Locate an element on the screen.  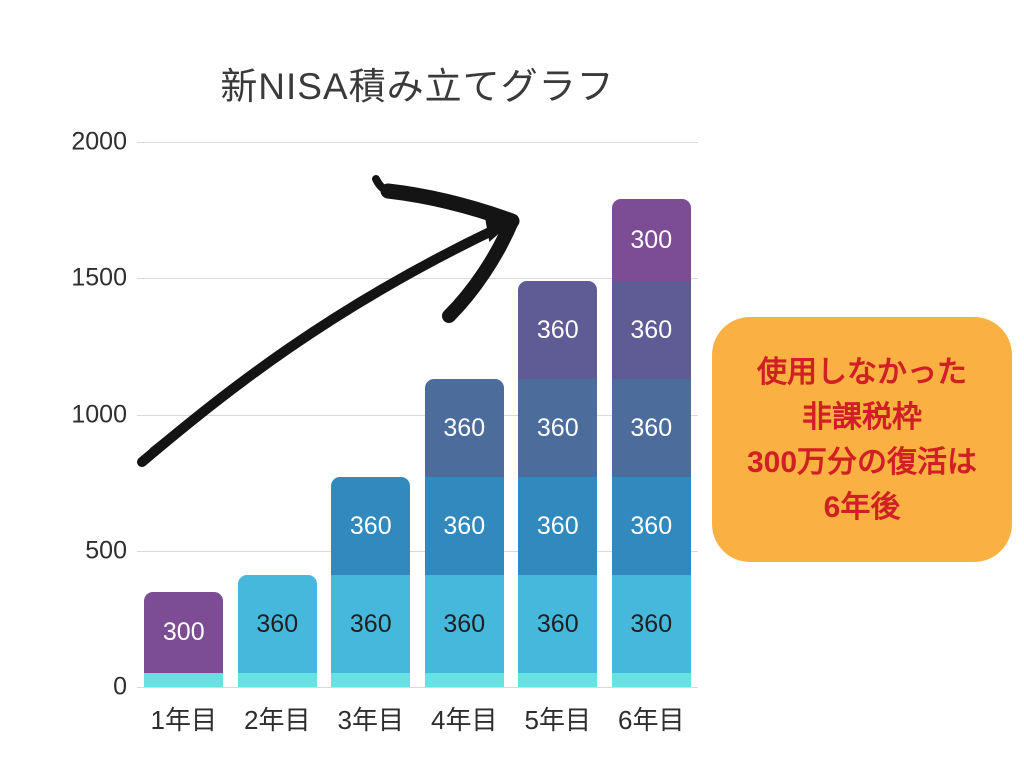
bar-segment-6年目-300: 300 is located at coordinates (651, 240).